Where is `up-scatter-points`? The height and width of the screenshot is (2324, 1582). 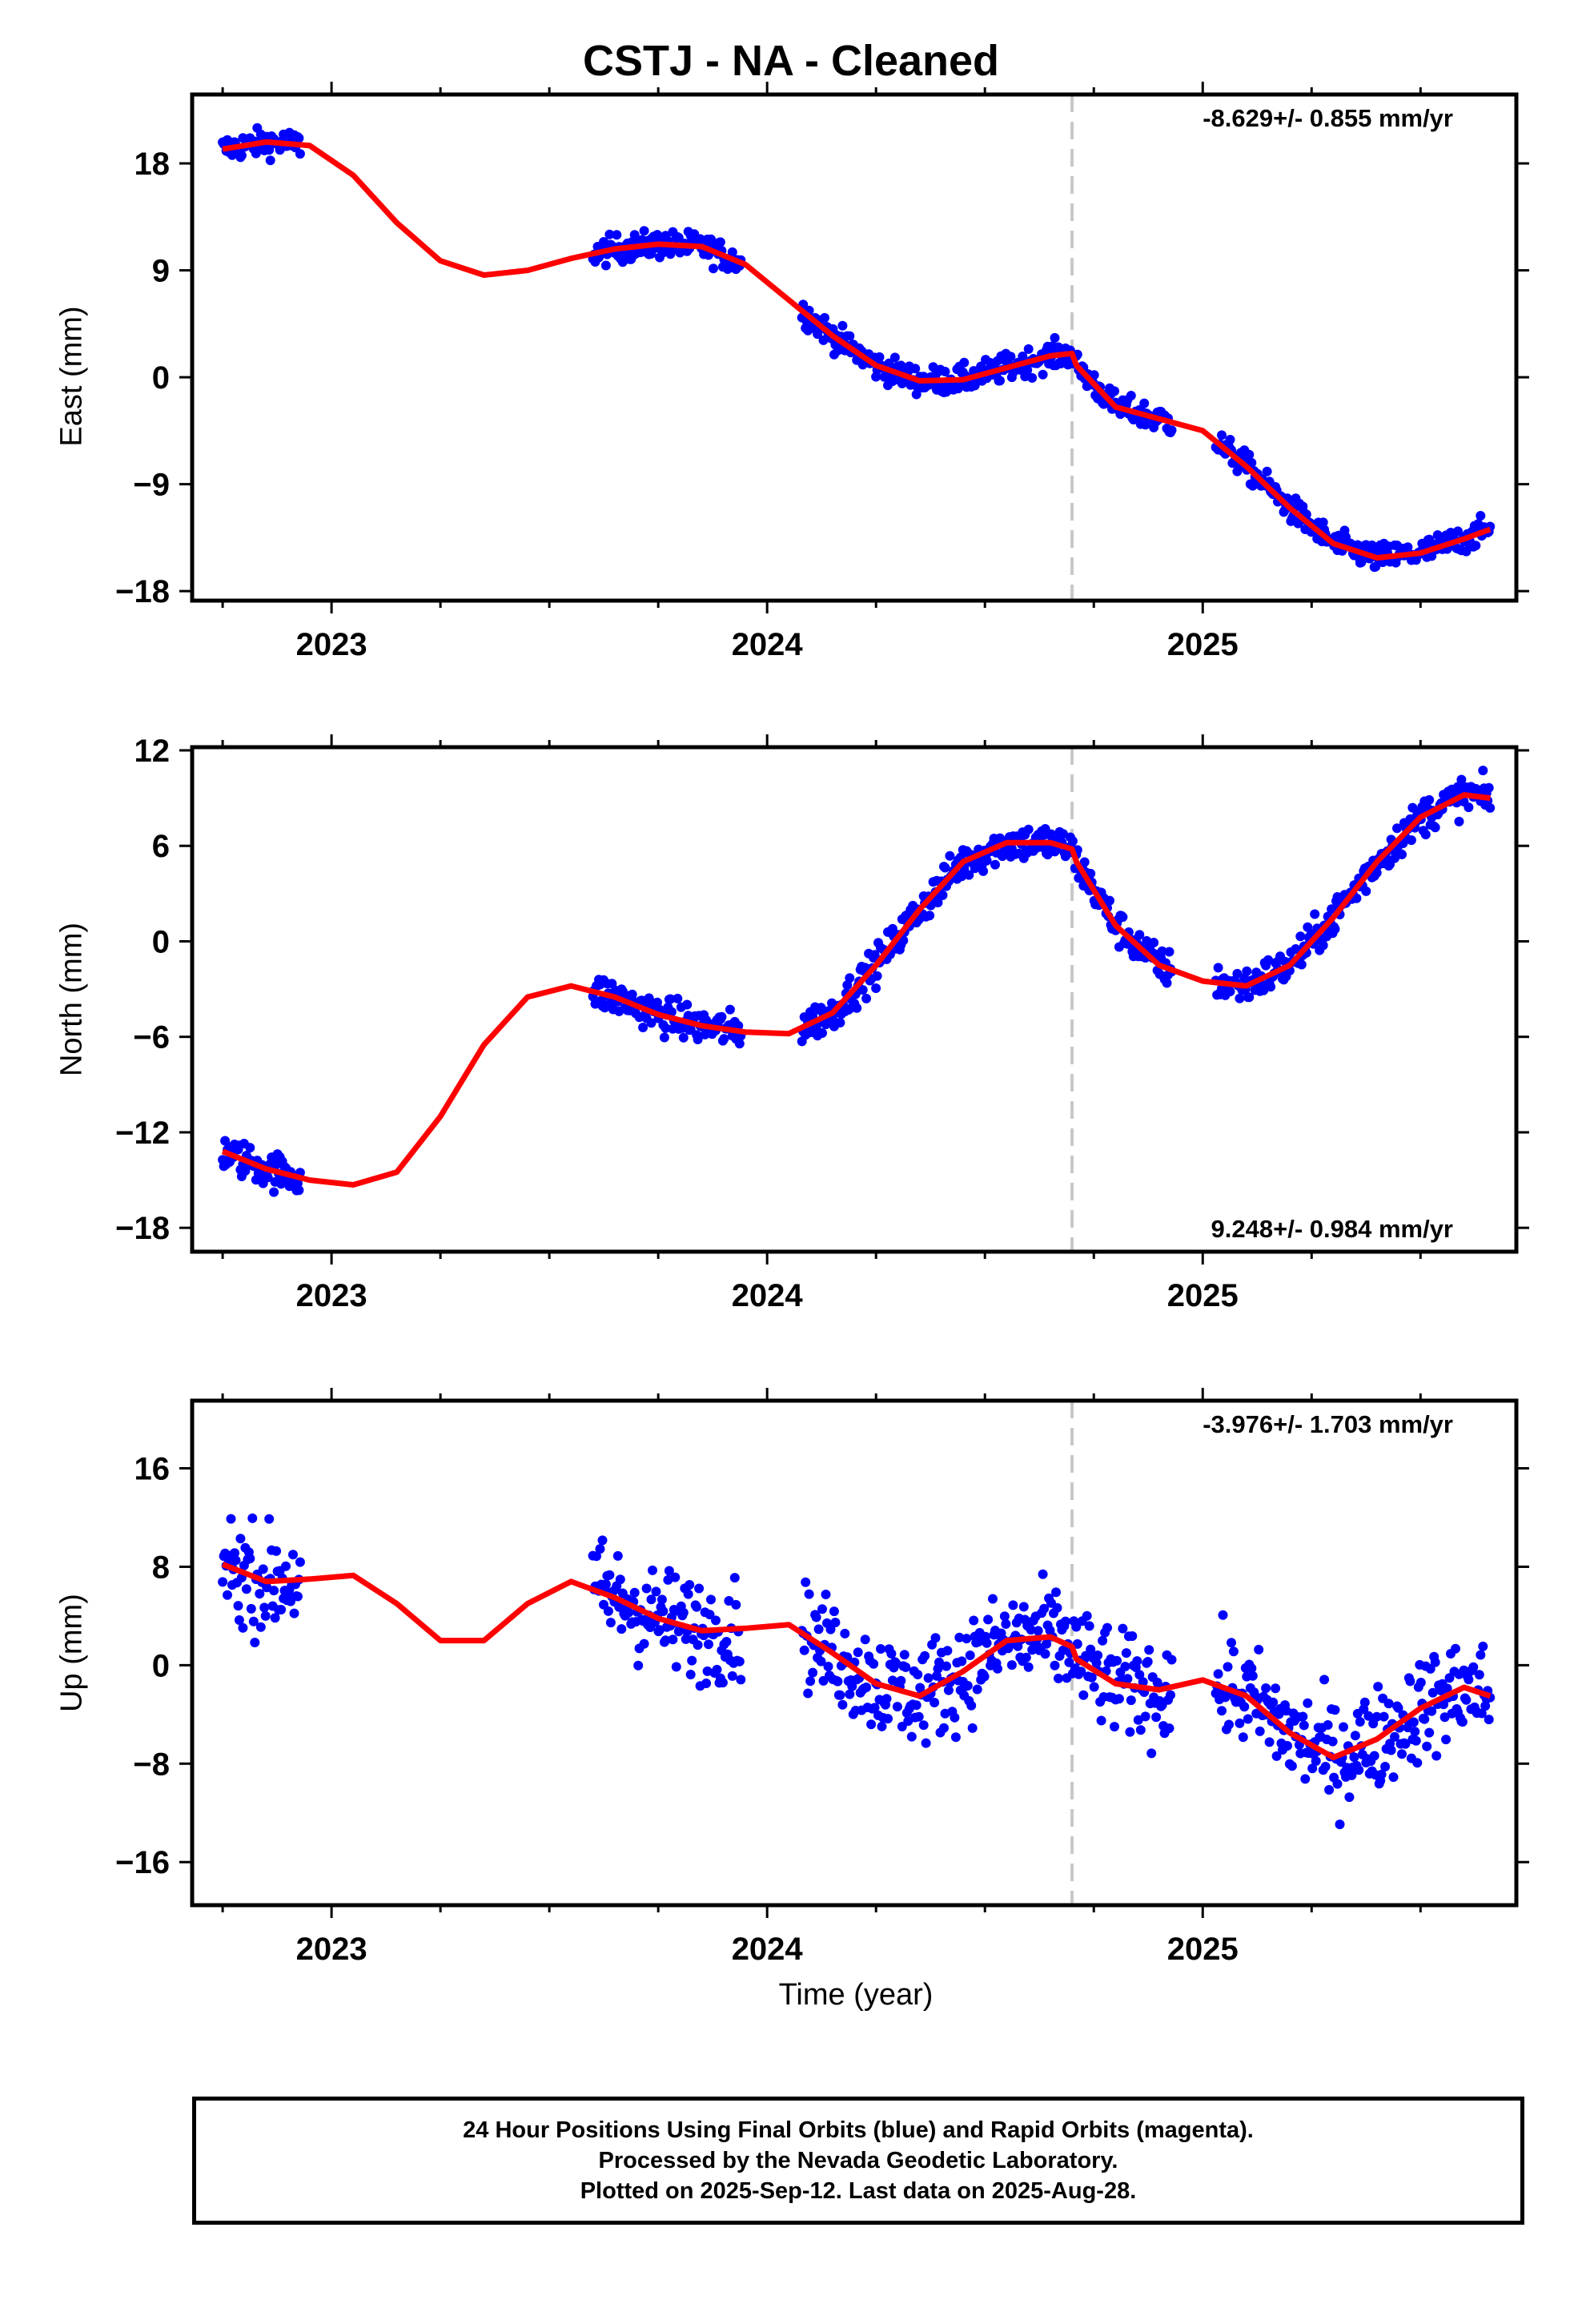 up-scatter-points is located at coordinates (857, 1672).